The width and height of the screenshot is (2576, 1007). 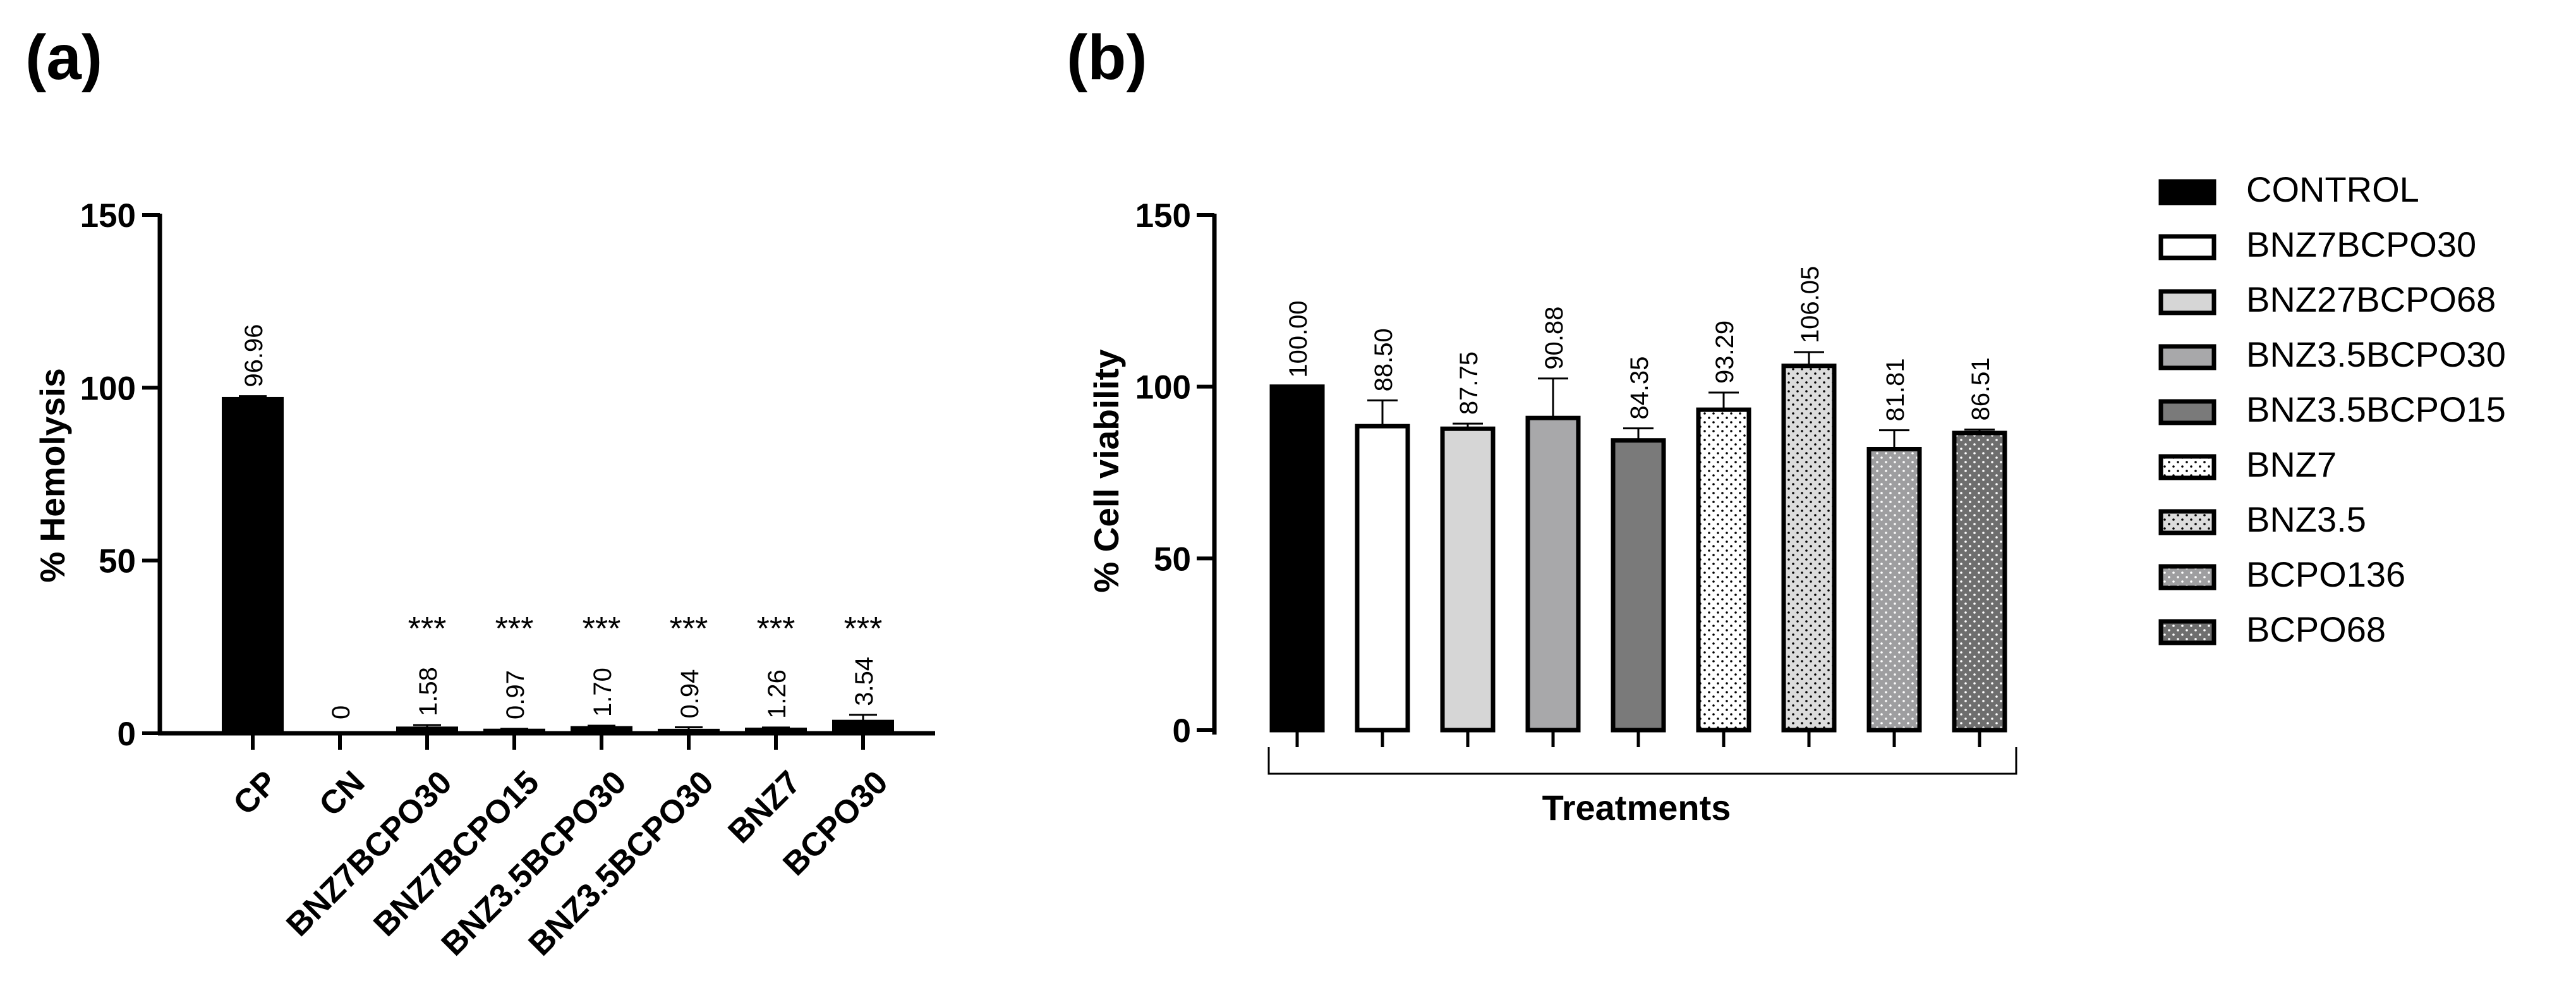 I want to click on data-label: 88.50, so click(x=1384, y=360).